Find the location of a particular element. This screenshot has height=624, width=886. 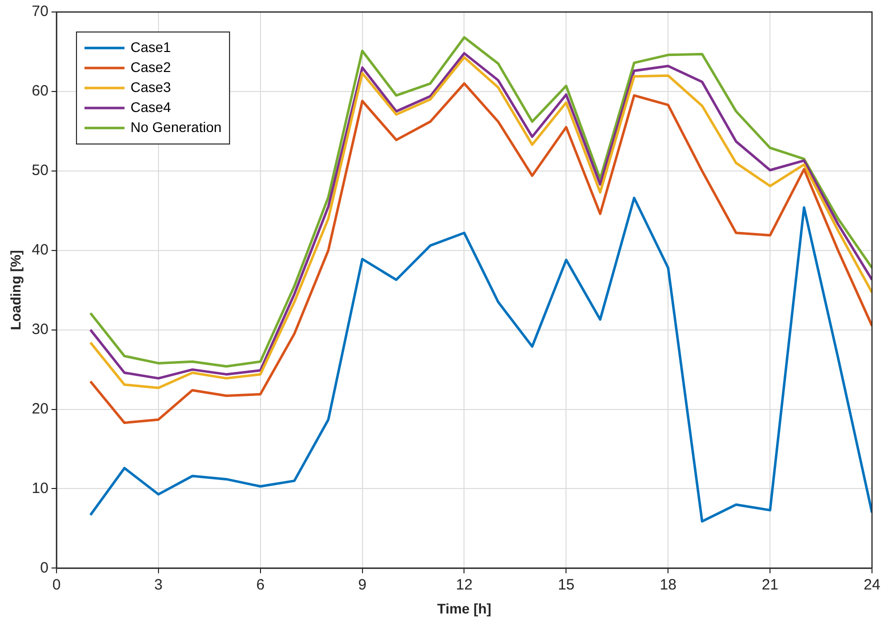

x-tick-label: 6 is located at coordinates (260, 585).